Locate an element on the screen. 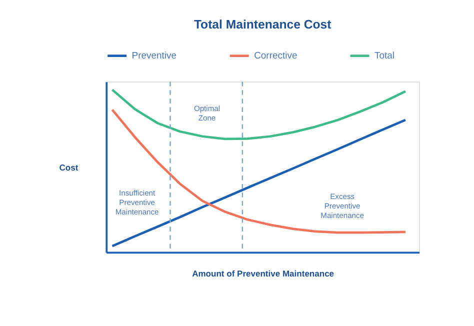  legend-label: Corrective is located at coordinates (276, 56).